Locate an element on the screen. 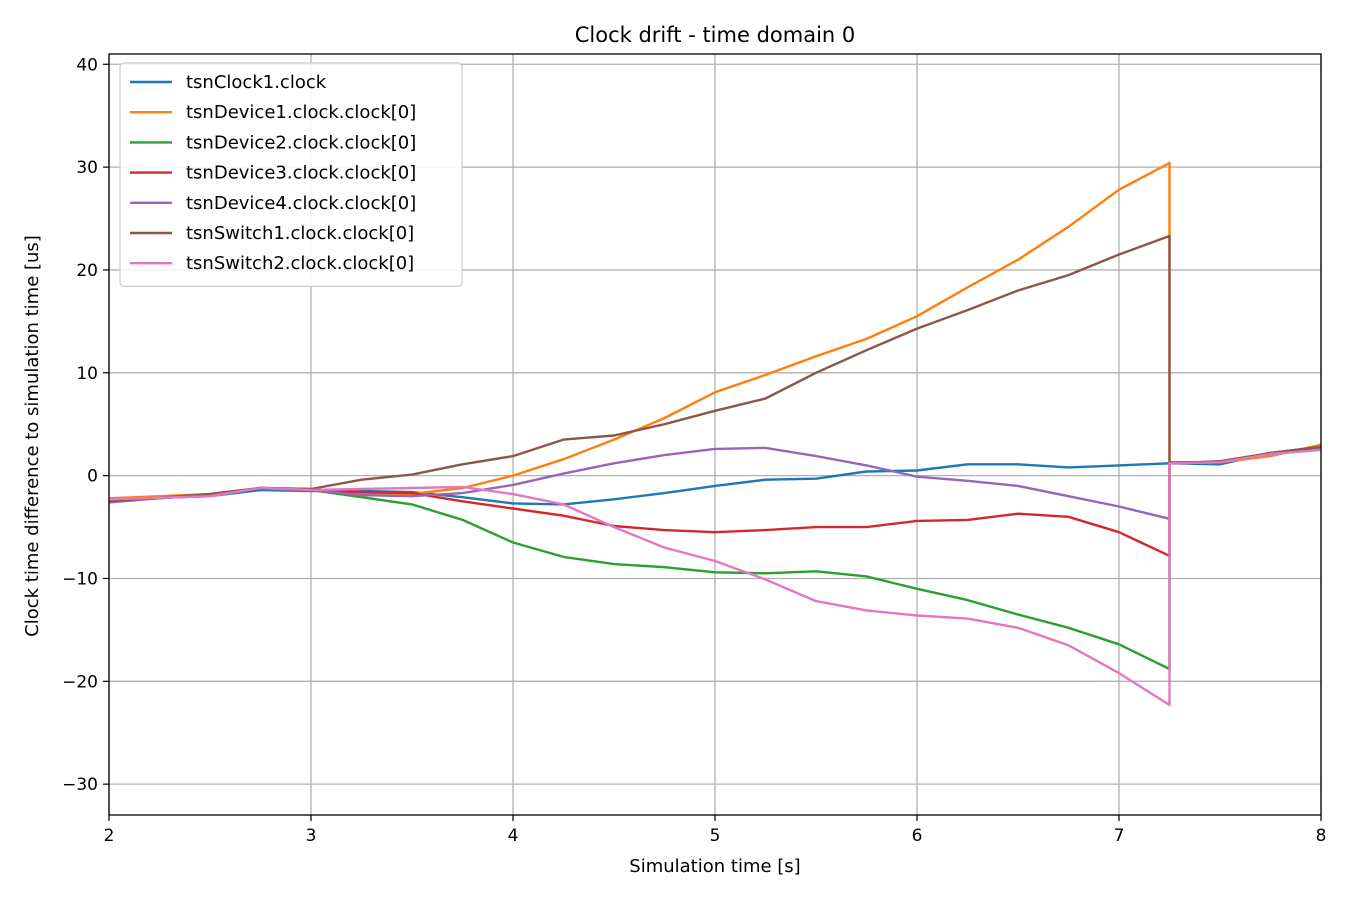 Image resolution: width=1350 pixels, height=900 pixels. y-tick-label: 0 is located at coordinates (92, 477).